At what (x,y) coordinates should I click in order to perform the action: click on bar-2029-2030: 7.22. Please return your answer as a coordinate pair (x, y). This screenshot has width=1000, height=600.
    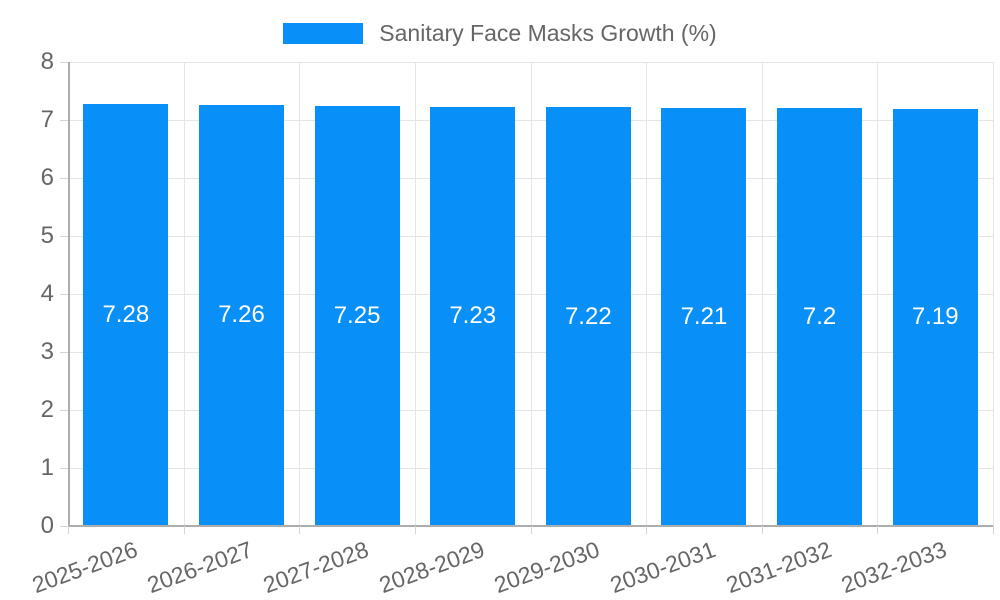
    Looking at the image, I should click on (588, 316).